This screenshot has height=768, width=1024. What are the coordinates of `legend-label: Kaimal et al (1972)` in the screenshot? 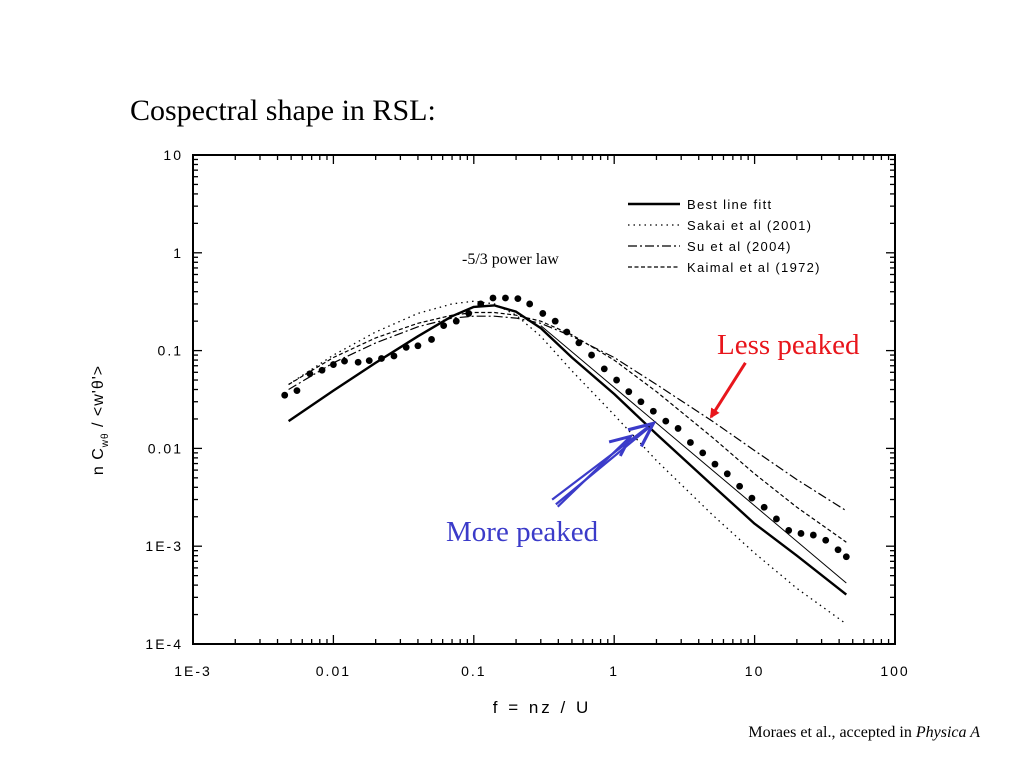 It's located at (754, 267).